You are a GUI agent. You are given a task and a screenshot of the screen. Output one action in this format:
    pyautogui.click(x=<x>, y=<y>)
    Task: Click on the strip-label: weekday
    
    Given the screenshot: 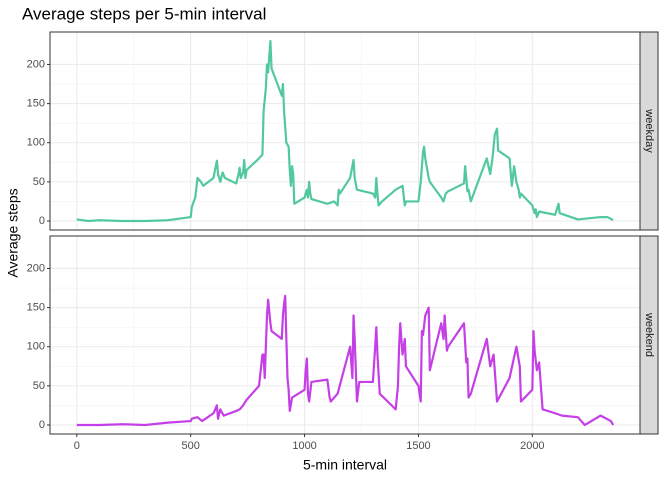 What is the action you would take?
    pyautogui.click(x=649, y=130)
    